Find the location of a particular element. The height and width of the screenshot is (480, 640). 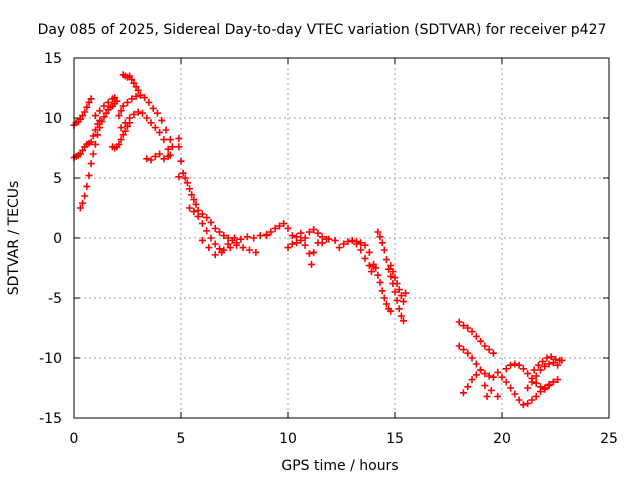

y-tick-label: 0 is located at coordinates (57, 239).